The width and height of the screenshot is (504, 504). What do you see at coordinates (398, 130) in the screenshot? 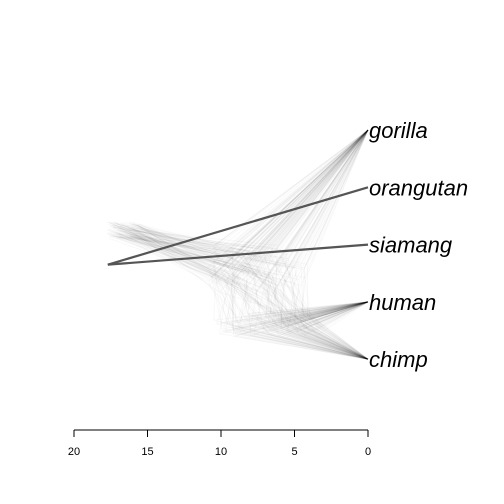
I see `tip-label-gorilla: gorilla` at bounding box center [398, 130].